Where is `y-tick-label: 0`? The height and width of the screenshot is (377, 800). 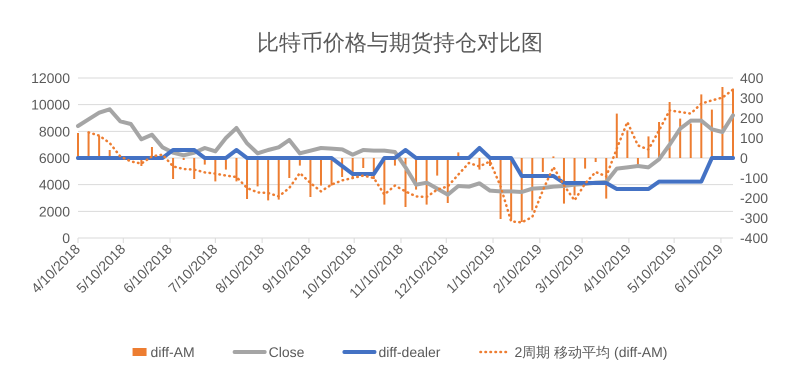
y-tick-label: 0 is located at coordinates (66, 238).